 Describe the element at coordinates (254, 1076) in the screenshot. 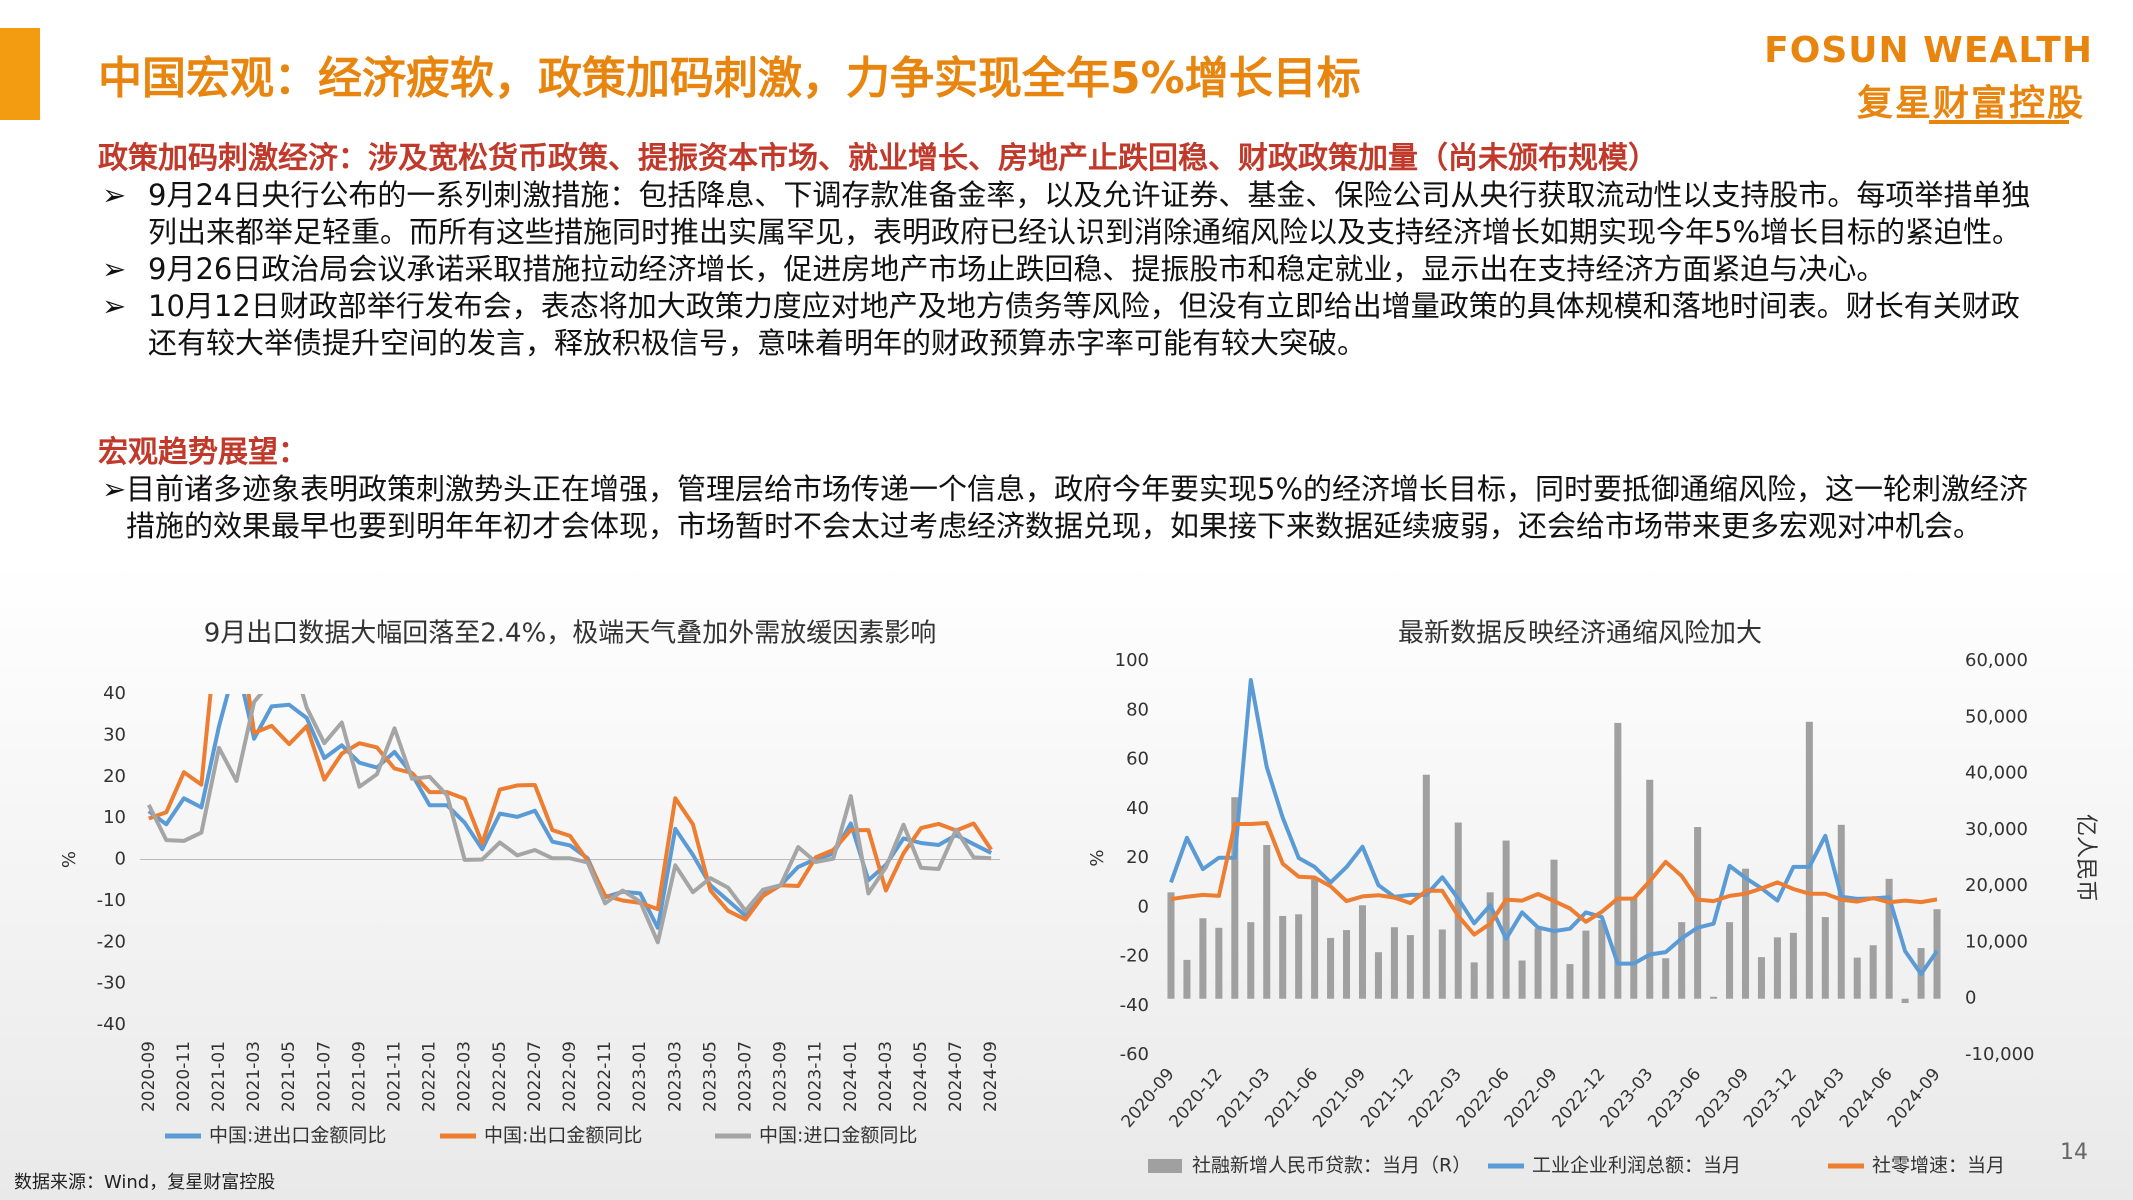

I see `x-tick-label: 2021-03` at that location.